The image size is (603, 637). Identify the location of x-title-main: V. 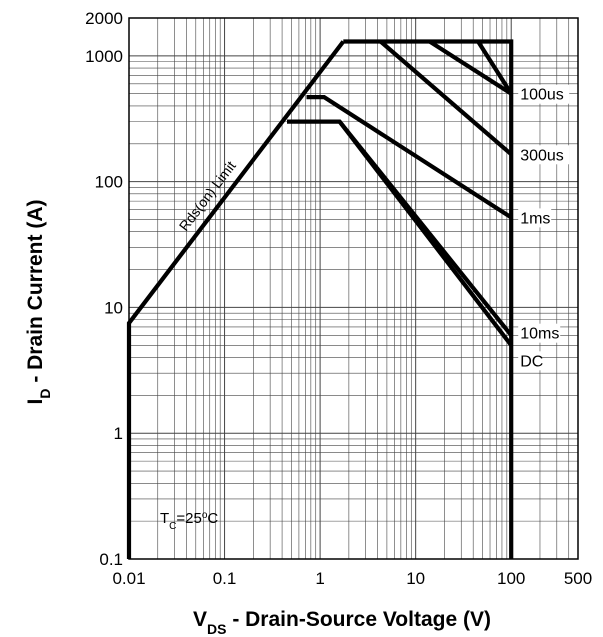
(200, 619).